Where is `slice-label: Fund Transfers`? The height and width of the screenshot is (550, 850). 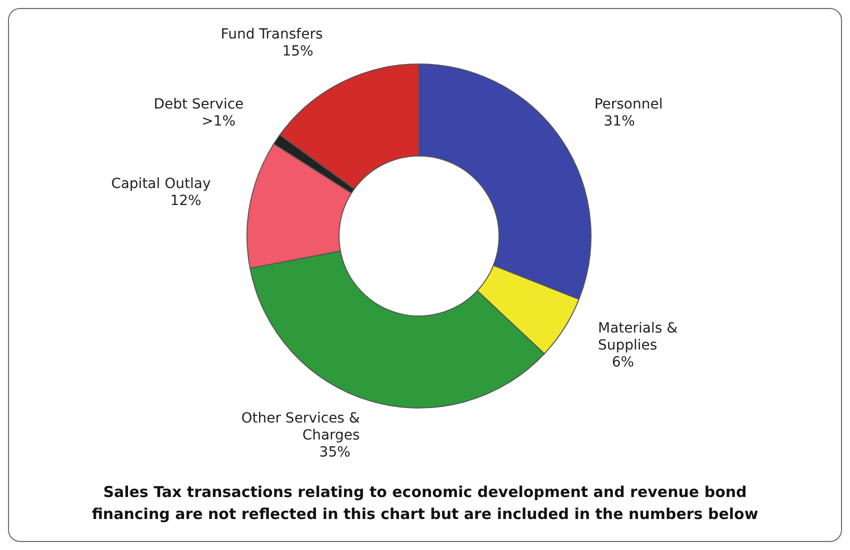
slice-label: Fund Transfers is located at coordinates (271, 34).